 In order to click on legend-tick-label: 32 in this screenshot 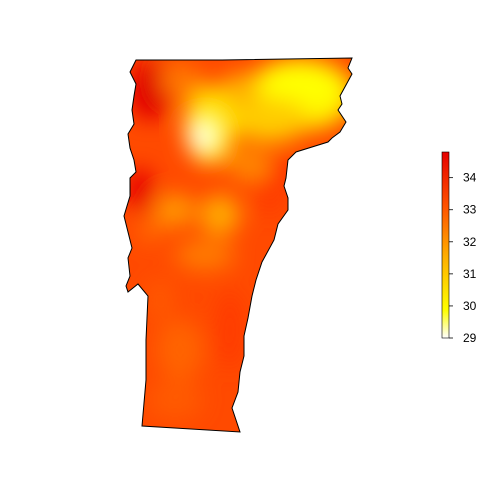, I will do `click(470, 242)`.